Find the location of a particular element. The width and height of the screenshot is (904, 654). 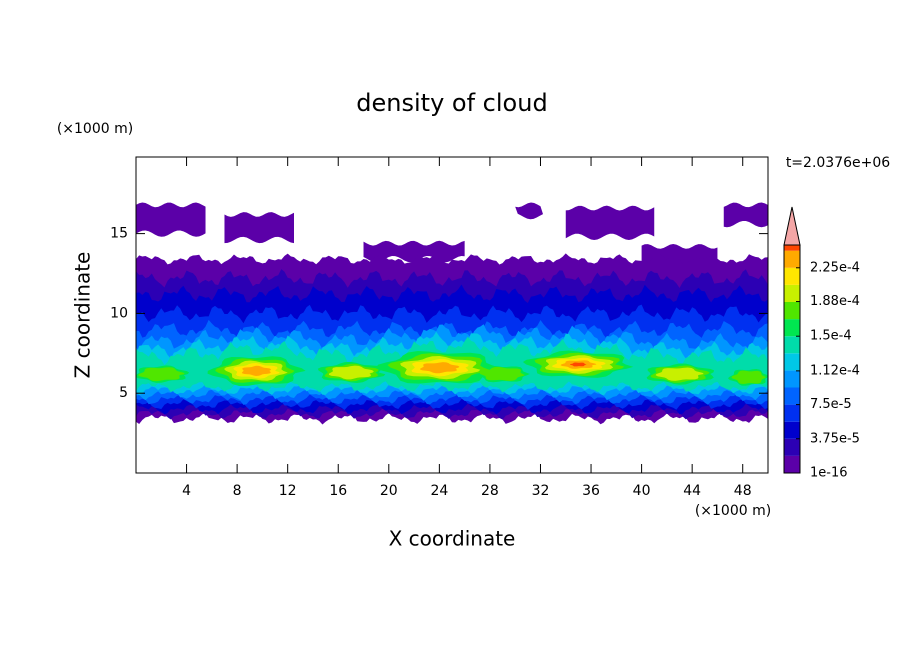

colorbar-label: 2.25e-4 is located at coordinates (835, 267).